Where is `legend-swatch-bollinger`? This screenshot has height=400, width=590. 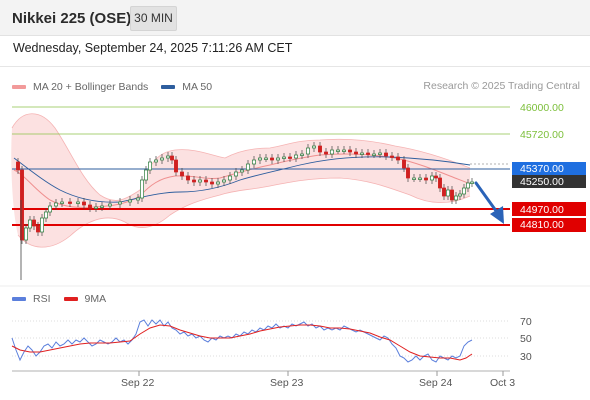 legend-swatch-bollinger is located at coordinates (19, 87).